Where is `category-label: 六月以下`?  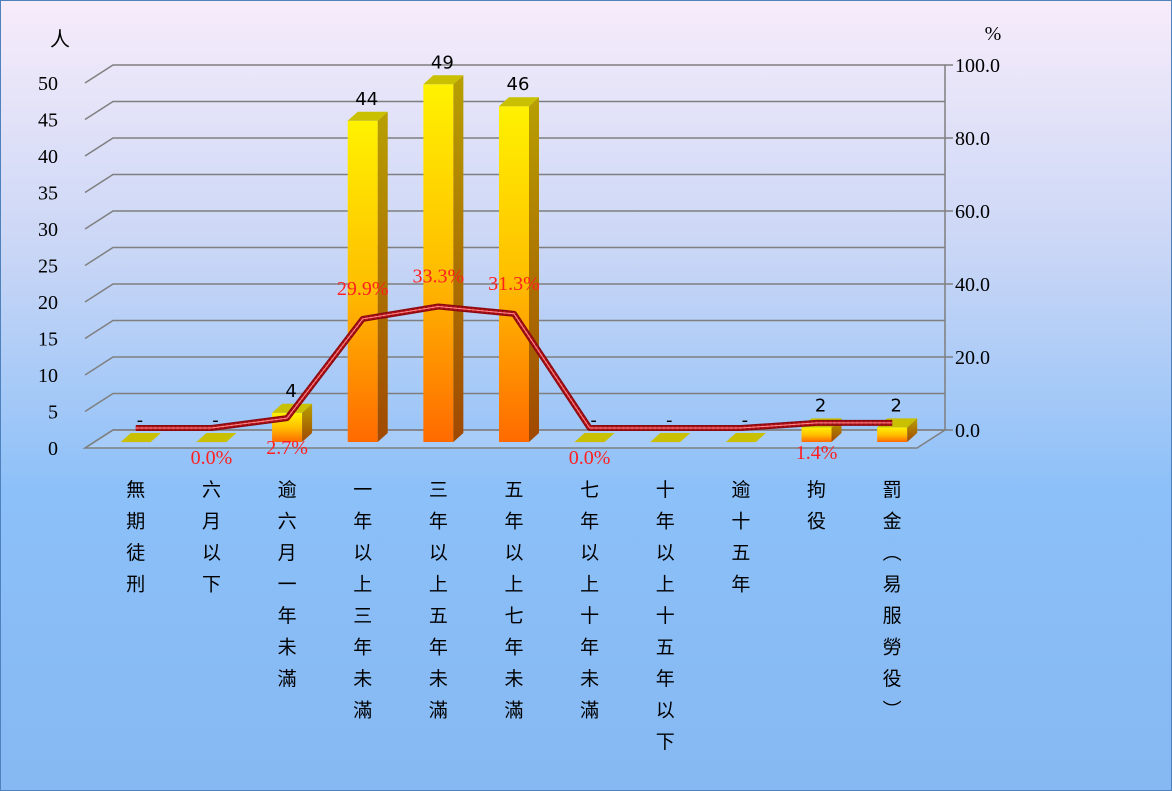
category-label: 六月以下 is located at coordinates (211, 537).